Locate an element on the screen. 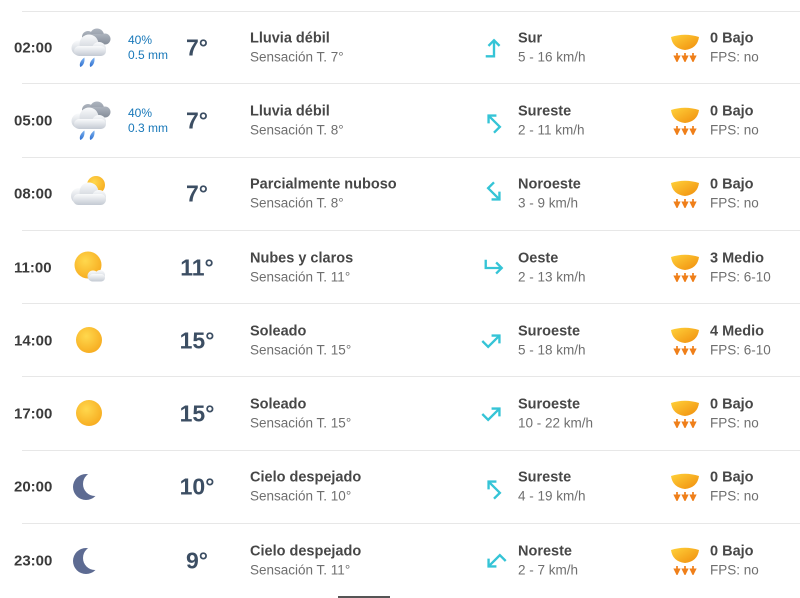 This screenshot has height=598, width=800. time-label: 11:00 is located at coordinates (33, 268).